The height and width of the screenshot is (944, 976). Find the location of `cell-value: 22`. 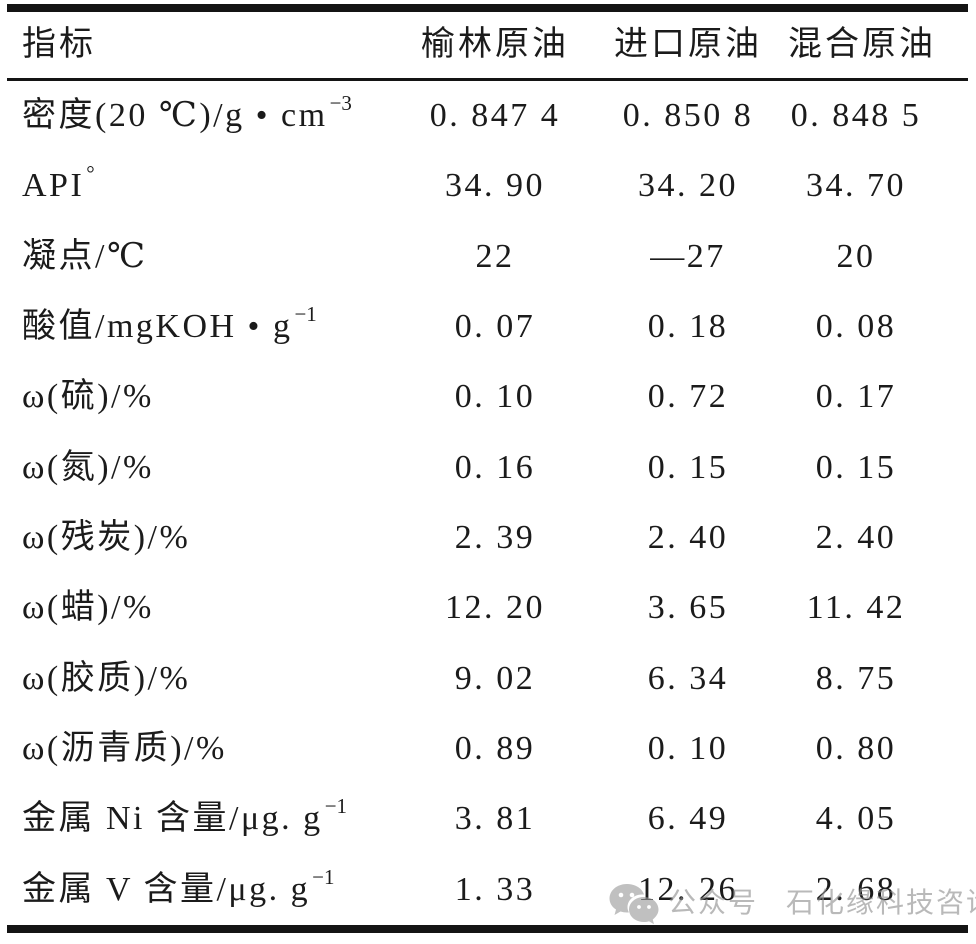

cell-value: 22 is located at coordinates (495, 256).